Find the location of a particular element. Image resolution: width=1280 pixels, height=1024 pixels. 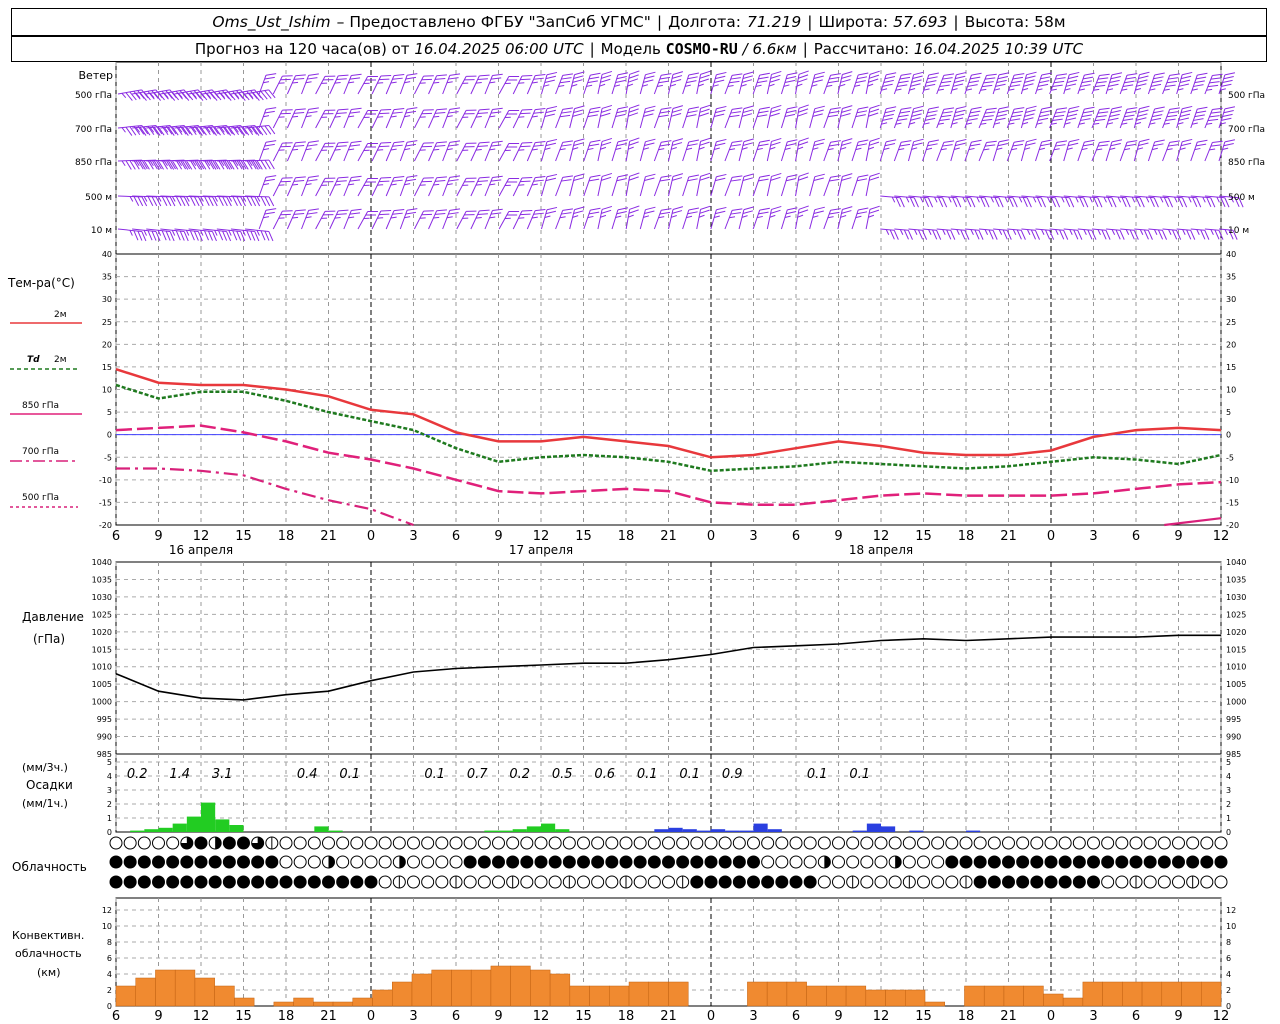

hour-tick-label: 3 is located at coordinates (1093, 536).